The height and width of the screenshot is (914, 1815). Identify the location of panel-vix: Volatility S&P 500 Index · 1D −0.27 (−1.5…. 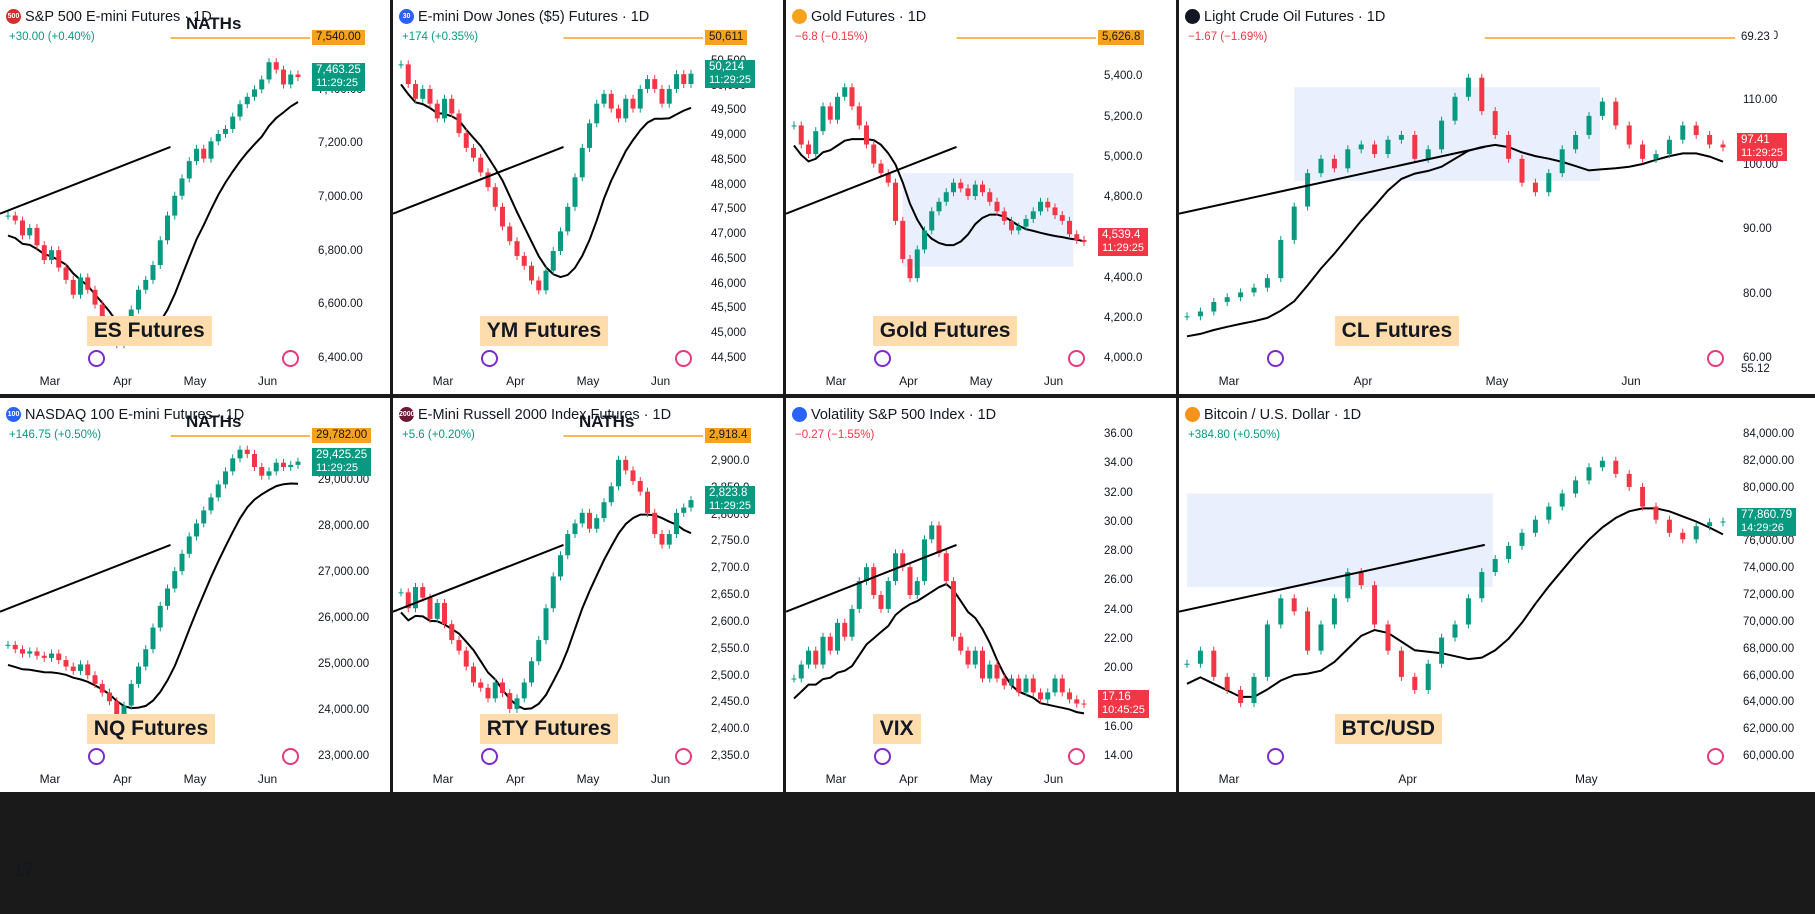
(981, 595).